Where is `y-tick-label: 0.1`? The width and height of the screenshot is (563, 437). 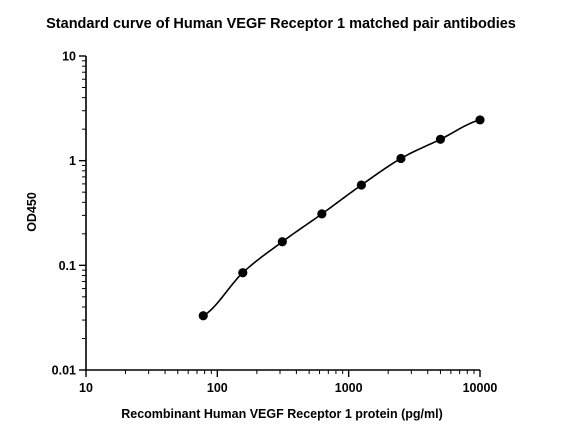
y-tick-label: 0.1 is located at coordinates (67, 266).